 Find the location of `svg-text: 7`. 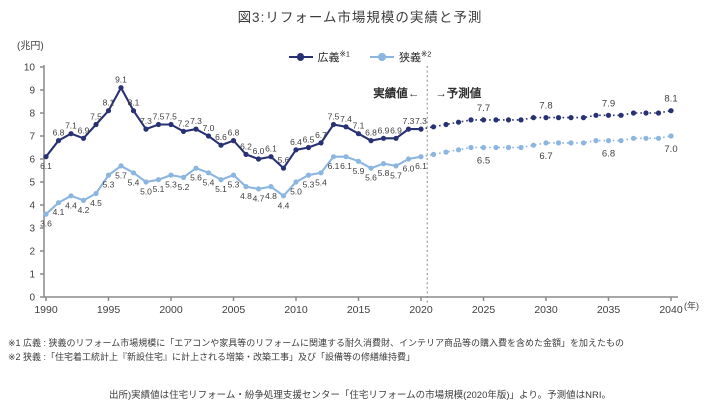

svg-text: 7 is located at coordinates (32, 137).